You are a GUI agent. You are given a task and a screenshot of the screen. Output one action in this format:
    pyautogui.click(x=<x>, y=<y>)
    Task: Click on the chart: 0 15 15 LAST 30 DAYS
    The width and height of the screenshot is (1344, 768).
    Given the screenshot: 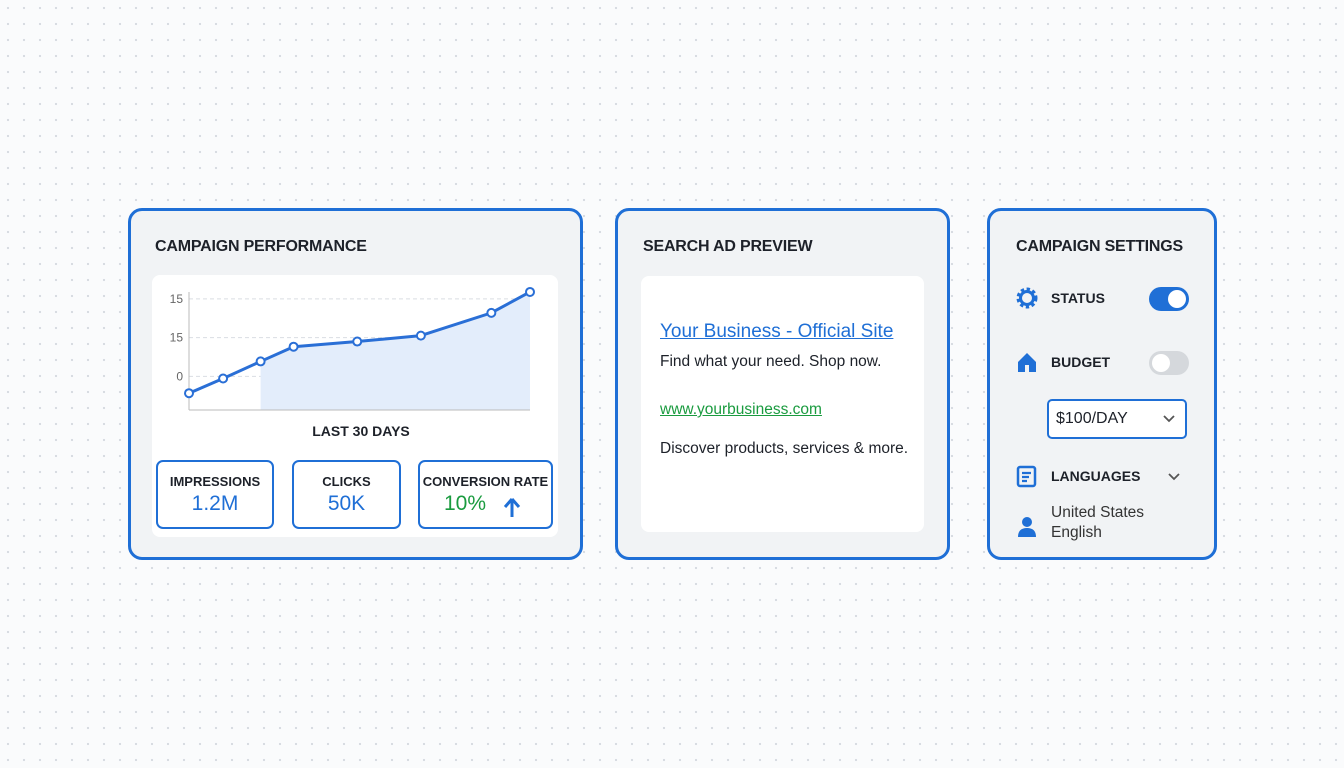 What is the action you would take?
    pyautogui.click(x=352, y=362)
    